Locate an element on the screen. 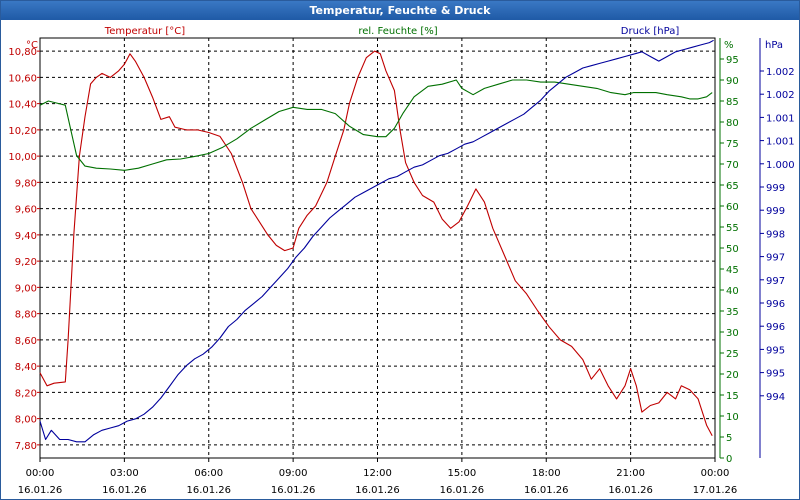  temperature-tick-label: 7,80 is located at coordinates (26, 446).